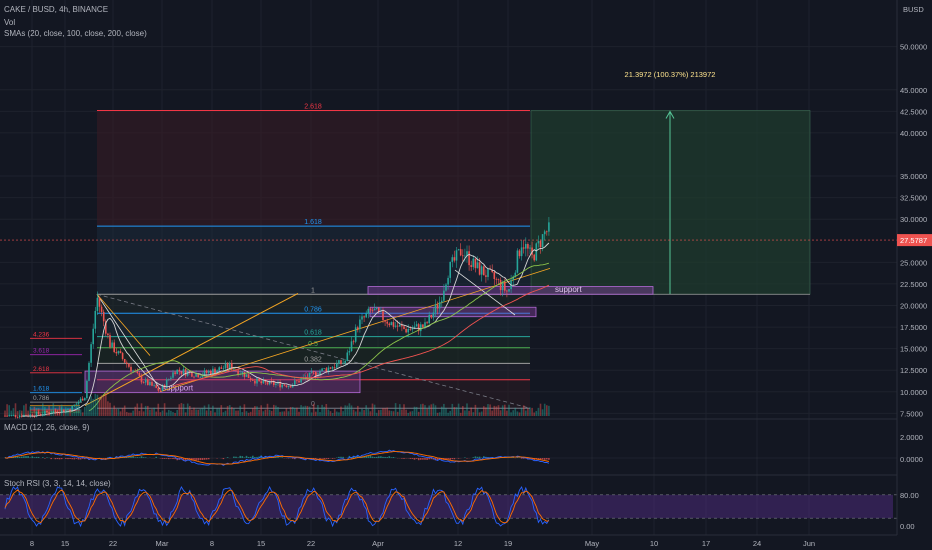  I want to click on time-axis-tick: 24, so click(757, 543).